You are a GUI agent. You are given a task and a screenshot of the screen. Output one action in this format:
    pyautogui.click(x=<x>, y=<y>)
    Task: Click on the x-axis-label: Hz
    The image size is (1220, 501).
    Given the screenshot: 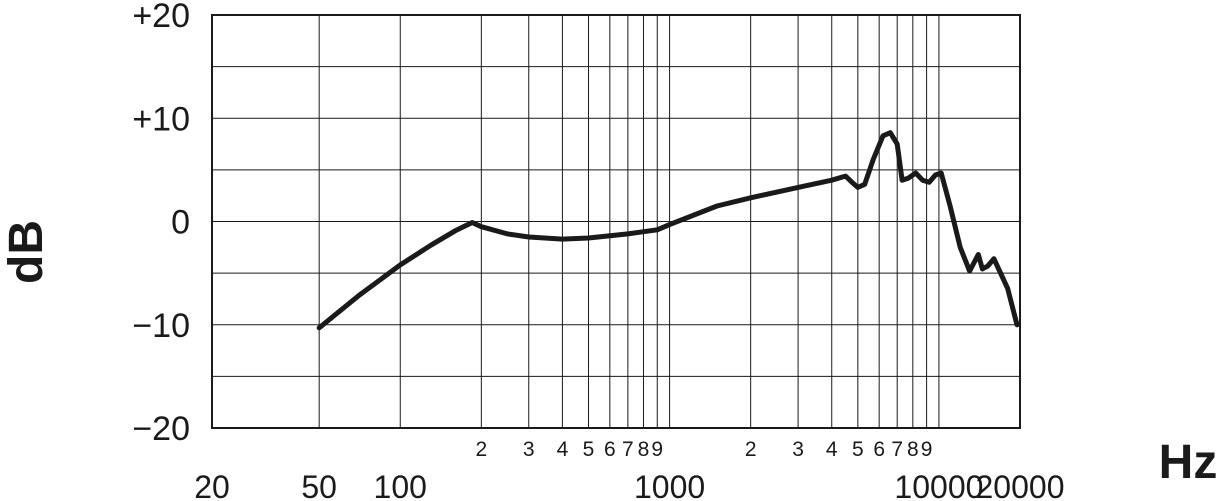 What is the action you would take?
    pyautogui.click(x=1188, y=462)
    